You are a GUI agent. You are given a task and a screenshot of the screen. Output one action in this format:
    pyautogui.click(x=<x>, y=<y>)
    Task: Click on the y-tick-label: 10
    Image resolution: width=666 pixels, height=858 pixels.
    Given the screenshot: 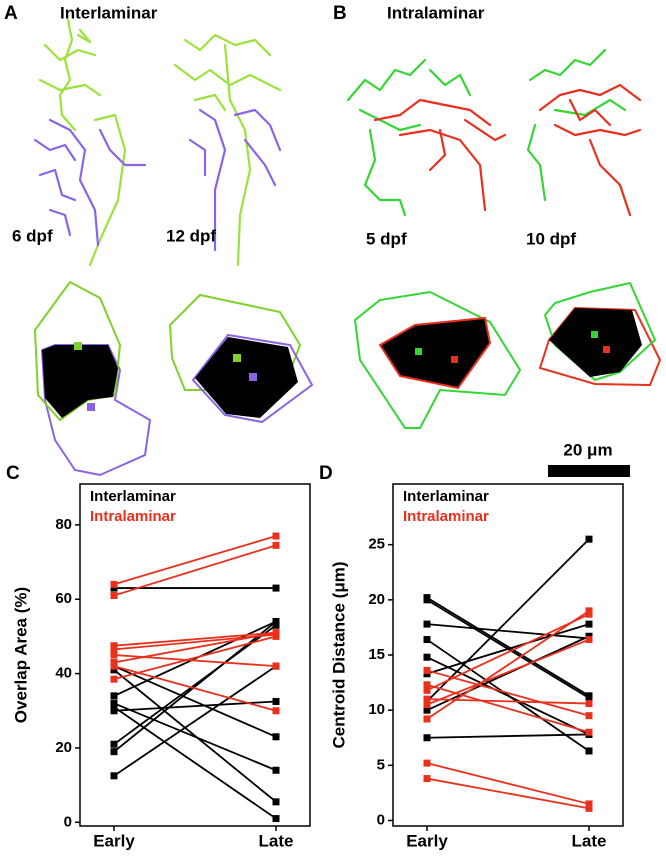 What is the action you would take?
    pyautogui.click(x=376, y=709)
    